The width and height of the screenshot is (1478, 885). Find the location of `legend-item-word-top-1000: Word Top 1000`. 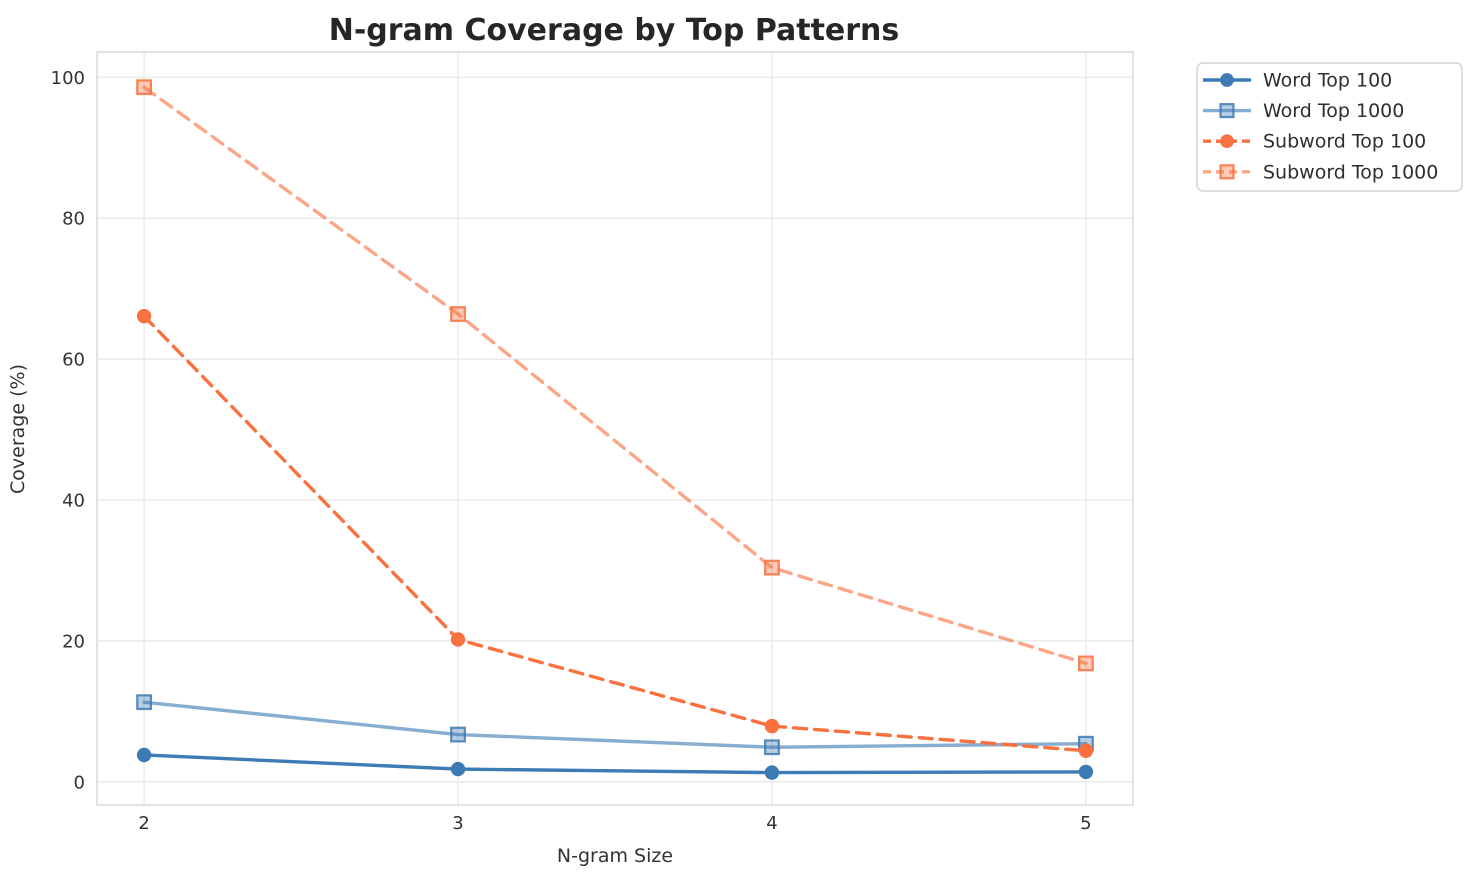

legend-item-word-top-1000: Word Top 1000 is located at coordinates (1303, 111).